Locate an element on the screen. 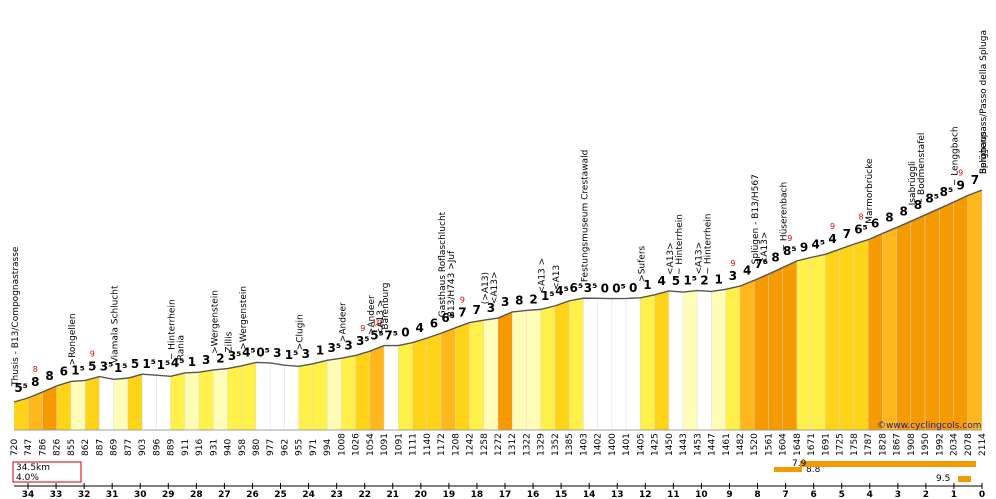 Image resolution: width=996 pixels, height=499 pixels. elevation-label: 826 is located at coordinates (58, 447).